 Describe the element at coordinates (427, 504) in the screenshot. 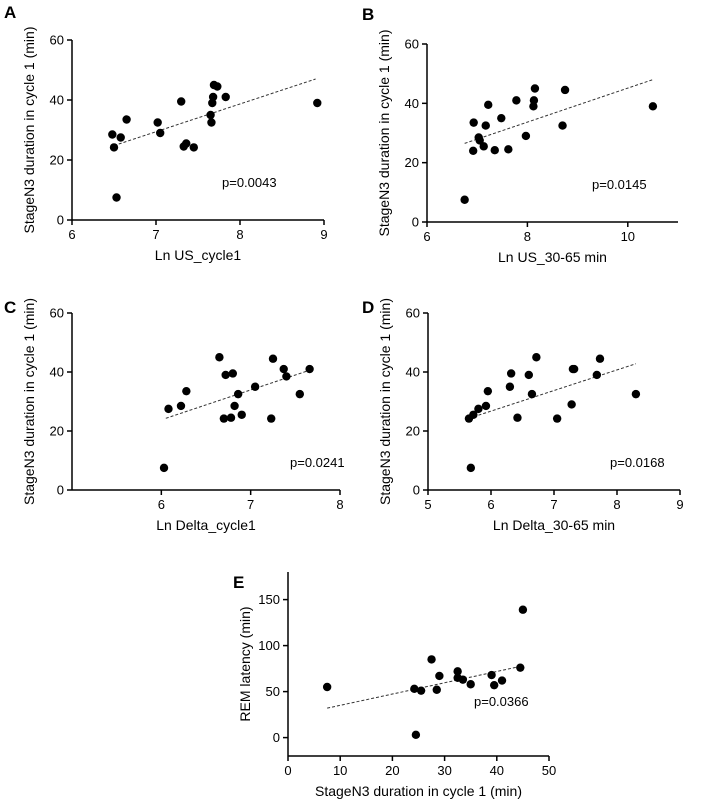

I see `x-tick-label-d: 5` at that location.